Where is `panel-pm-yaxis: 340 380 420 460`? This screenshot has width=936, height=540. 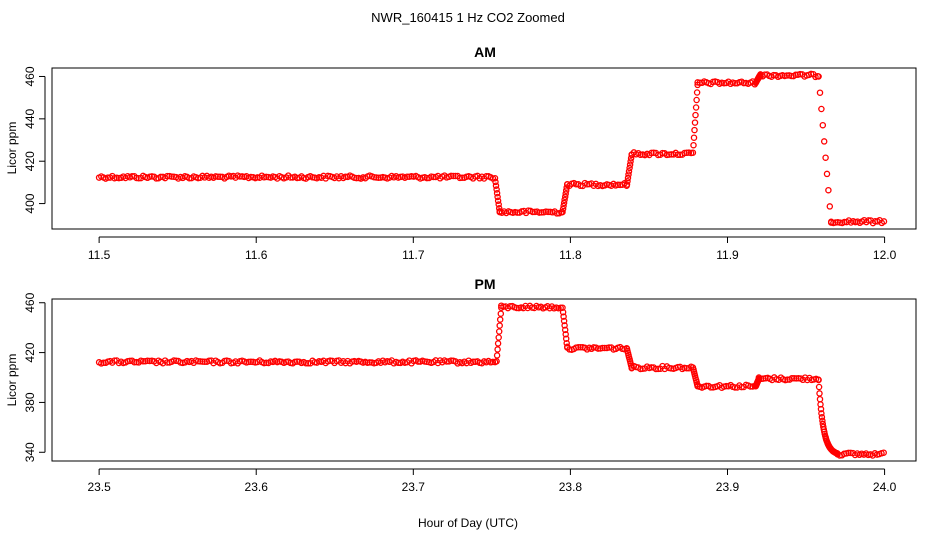
panel-pm-yaxis: 340 380 420 460 is located at coordinates (34, 377).